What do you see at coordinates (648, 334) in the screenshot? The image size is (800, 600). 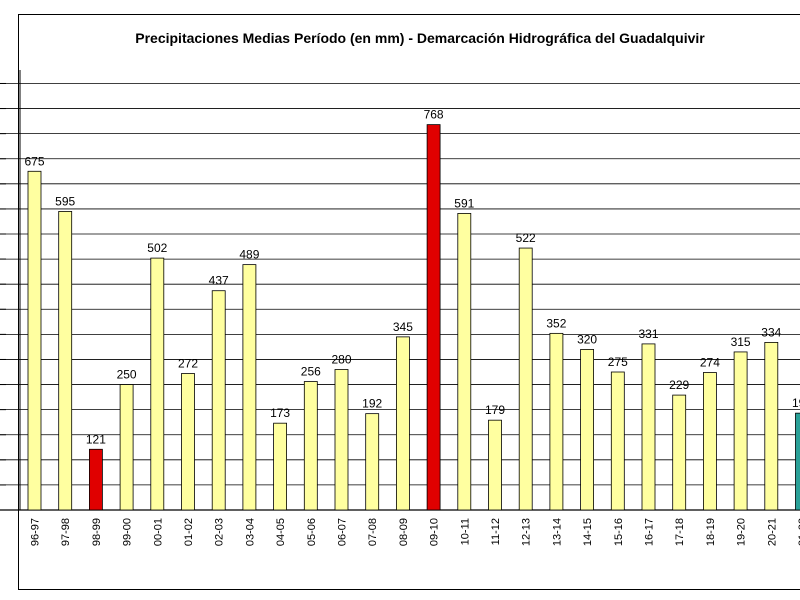 I see `data-label-16-17: 331` at bounding box center [648, 334].